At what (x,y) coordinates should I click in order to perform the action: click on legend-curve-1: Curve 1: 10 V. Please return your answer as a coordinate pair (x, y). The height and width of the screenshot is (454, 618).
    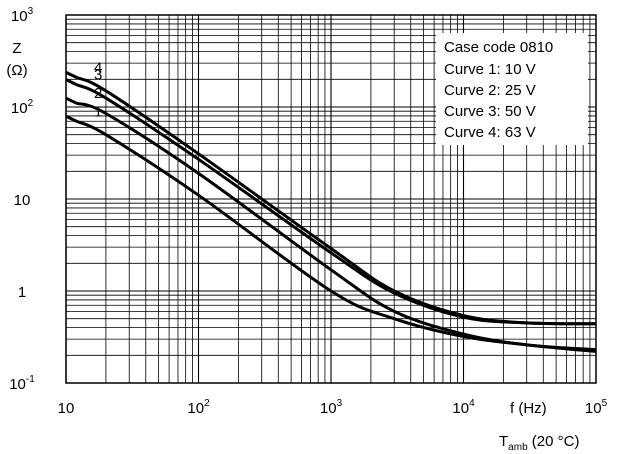
    Looking at the image, I should click on (490, 69).